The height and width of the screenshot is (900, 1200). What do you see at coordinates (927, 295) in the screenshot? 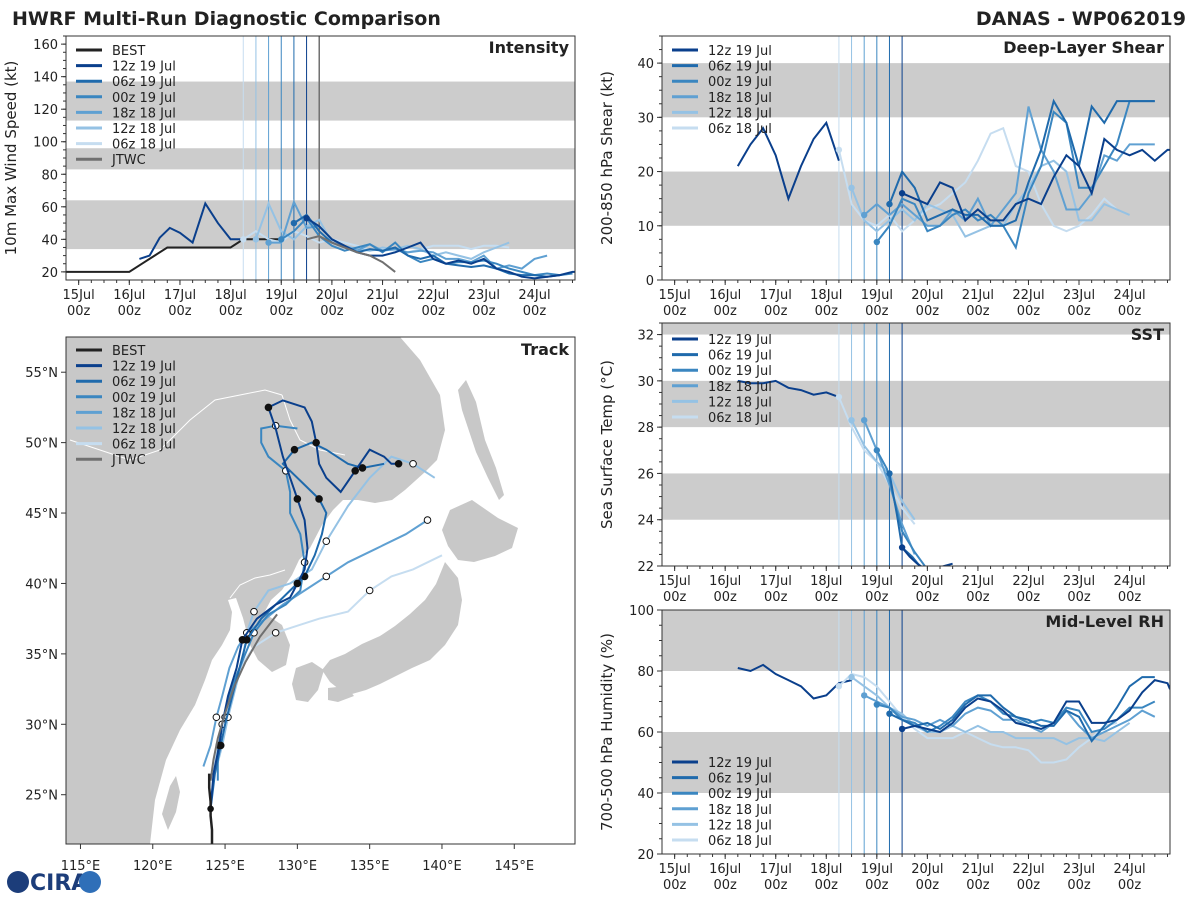
I see `shear-xtick-day-5: 20Jul` at bounding box center [927, 295].